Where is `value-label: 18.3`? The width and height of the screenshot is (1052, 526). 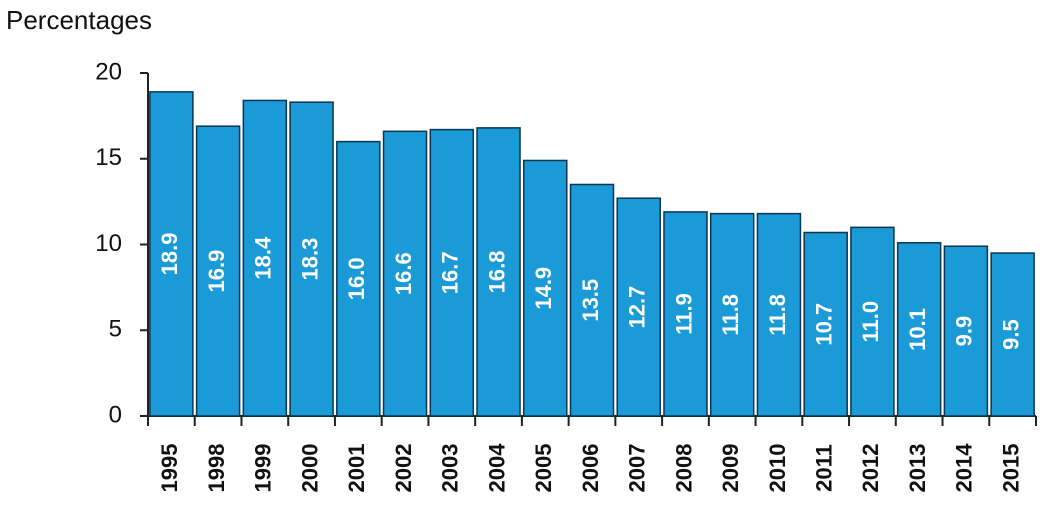
value-label: 18.3 is located at coordinates (309, 259).